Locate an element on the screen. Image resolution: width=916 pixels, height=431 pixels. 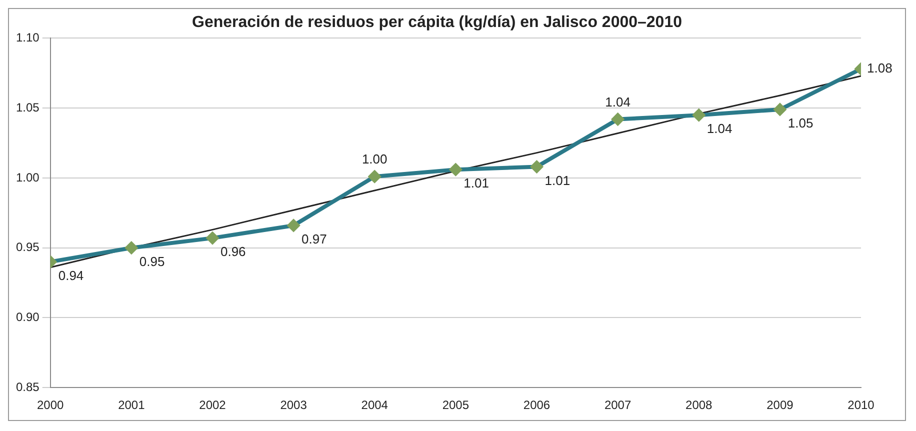
data-label: 0.94 is located at coordinates (71, 275).